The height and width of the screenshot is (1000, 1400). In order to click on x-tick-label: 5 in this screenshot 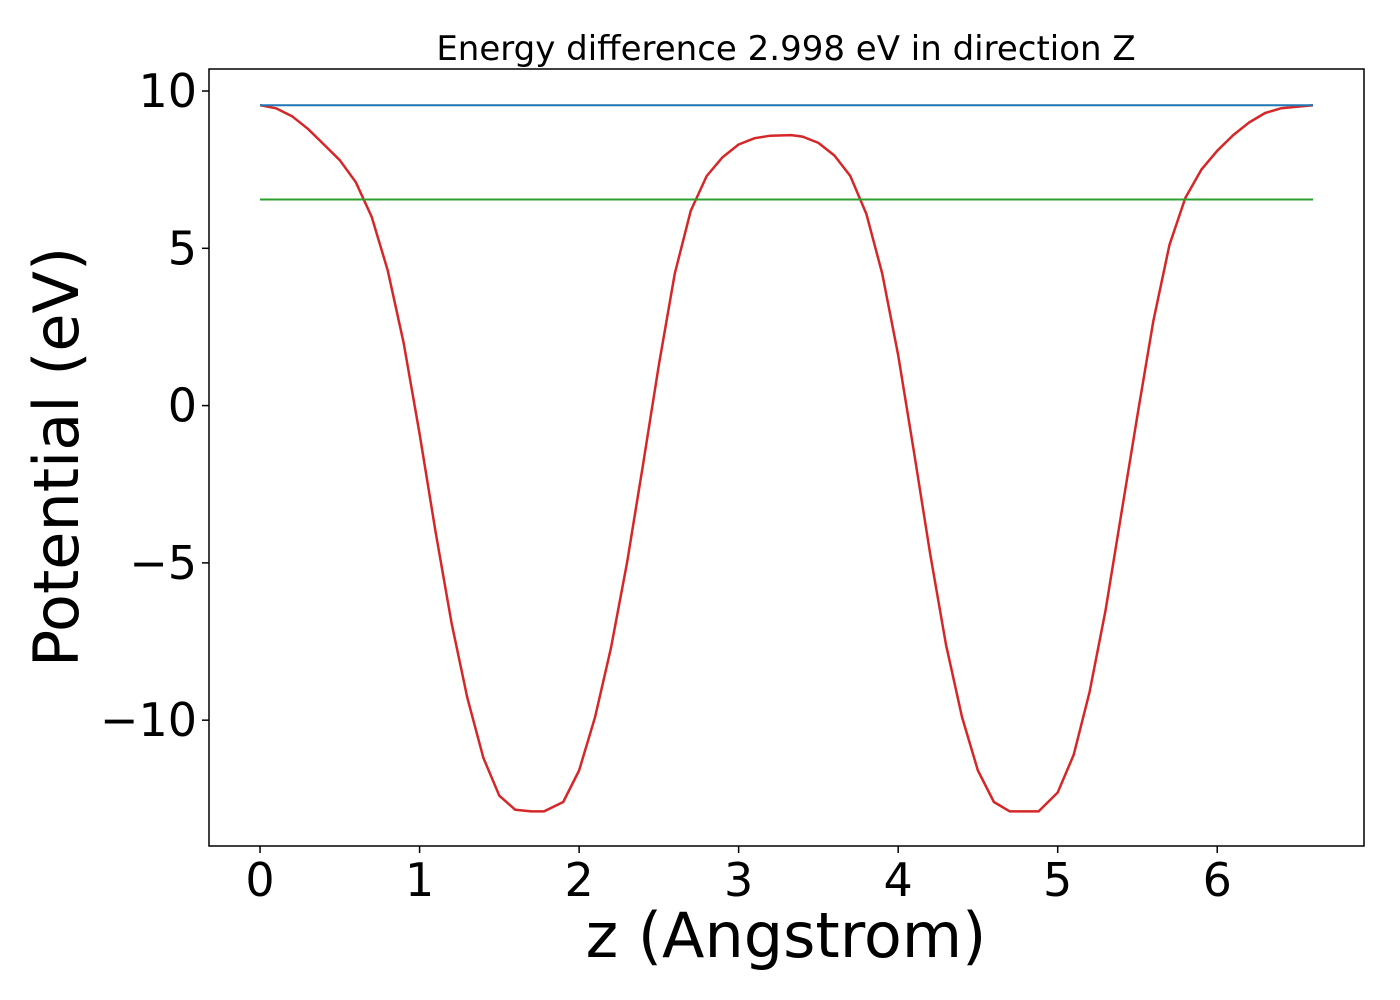, I will do `click(1057, 880)`.